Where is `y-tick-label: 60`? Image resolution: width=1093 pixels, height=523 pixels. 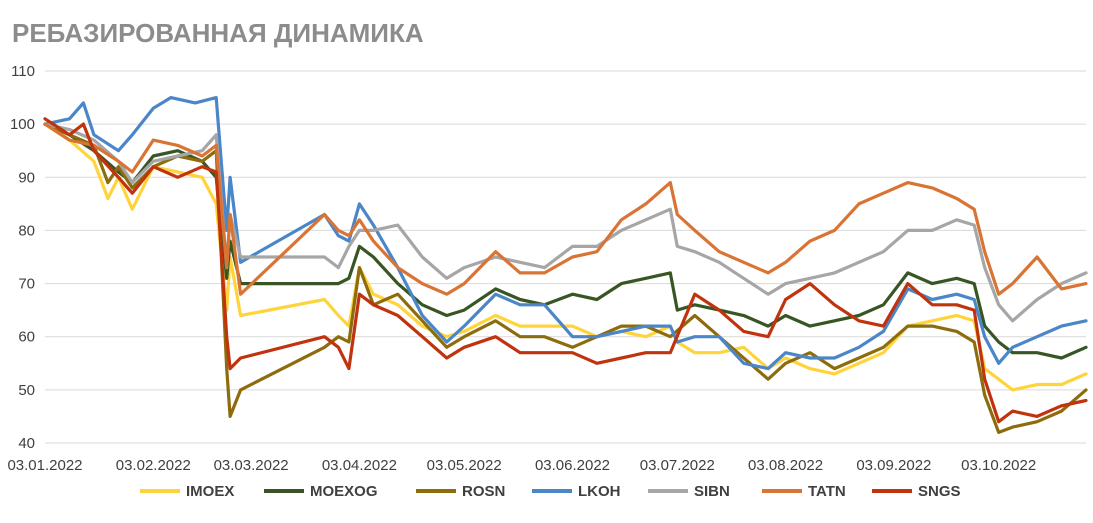 y-tick-label: 60 is located at coordinates (26, 337).